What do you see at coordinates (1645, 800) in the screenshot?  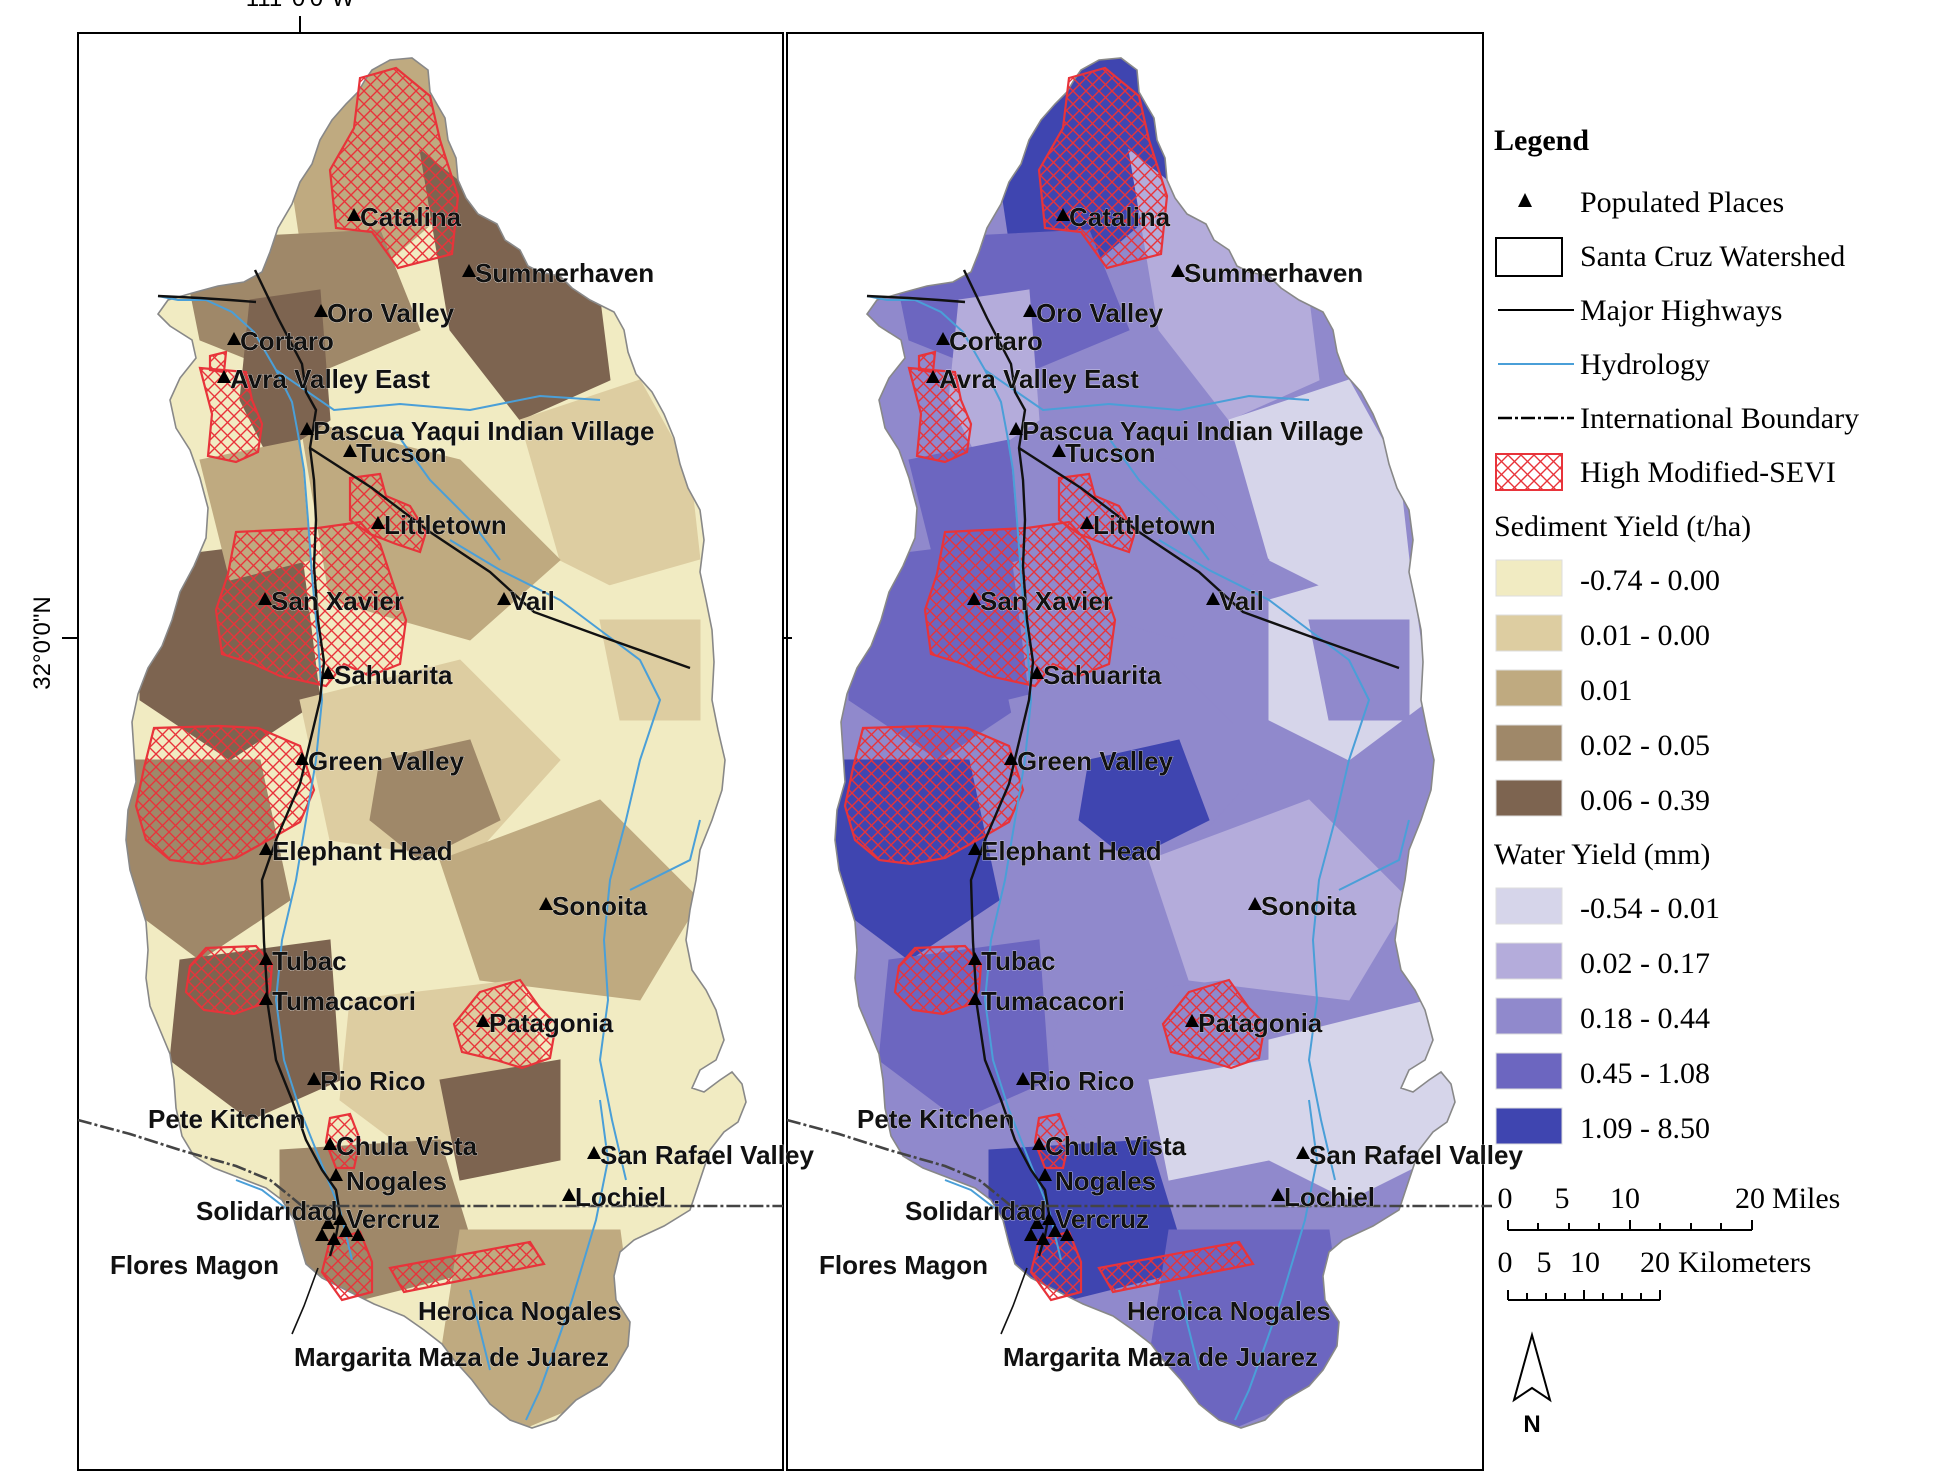 I see `class-label: 0.06 - 0.39` at bounding box center [1645, 800].